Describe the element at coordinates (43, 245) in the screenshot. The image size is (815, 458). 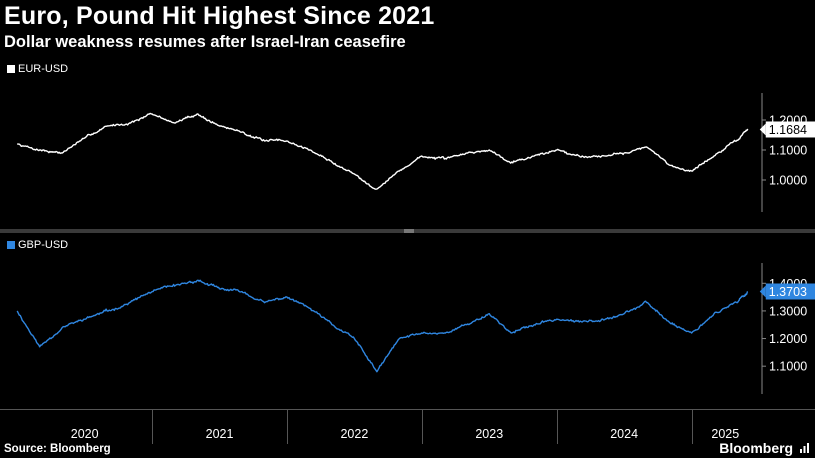
I see `legend-label-gbp: GBP-USD` at that location.